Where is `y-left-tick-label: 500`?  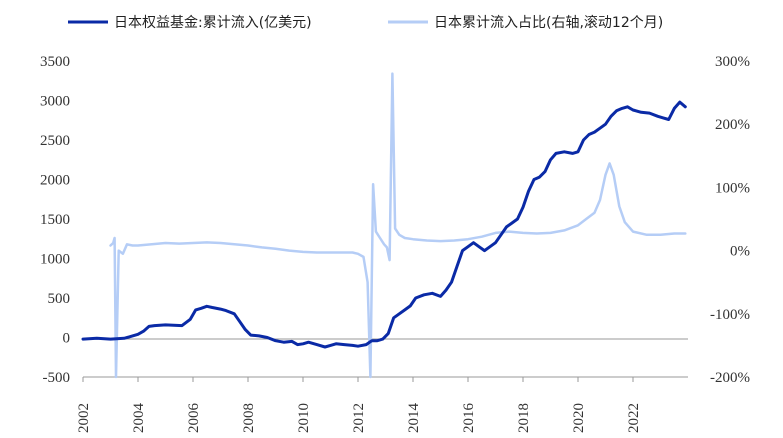
y-left-tick-label: 500 is located at coordinates (59, 299).